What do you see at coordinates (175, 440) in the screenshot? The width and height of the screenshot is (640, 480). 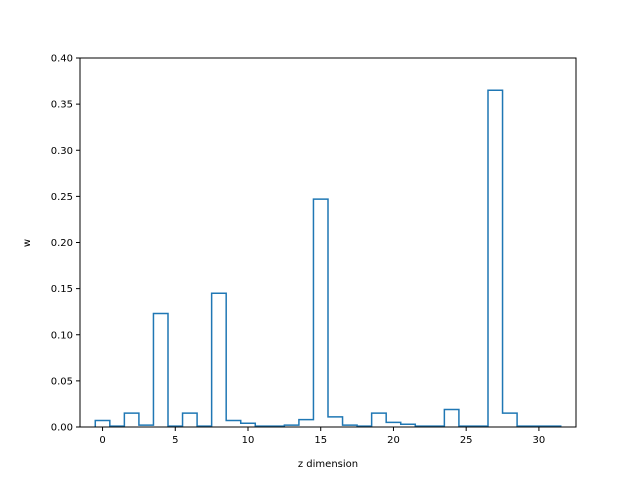 I see `x-tick-label: 5` at bounding box center [175, 440].